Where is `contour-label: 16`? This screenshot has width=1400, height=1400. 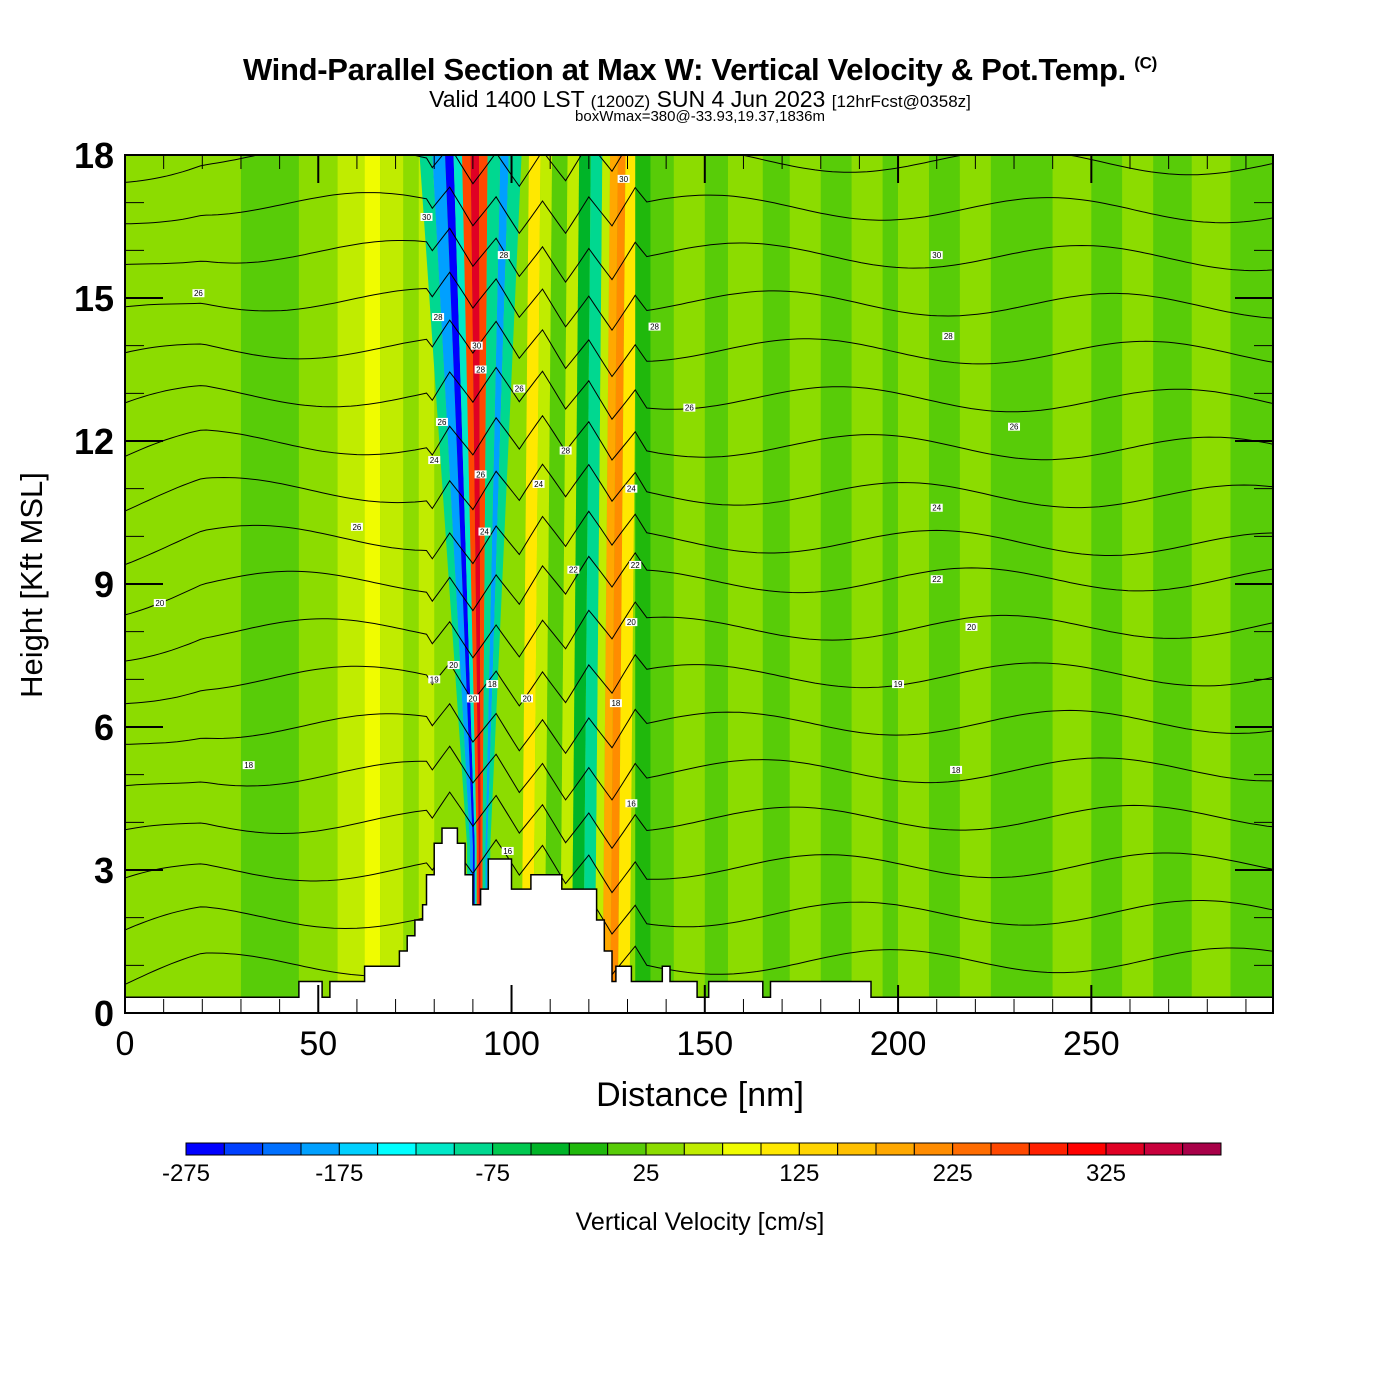
contour-label: 16 is located at coordinates (507, 851).